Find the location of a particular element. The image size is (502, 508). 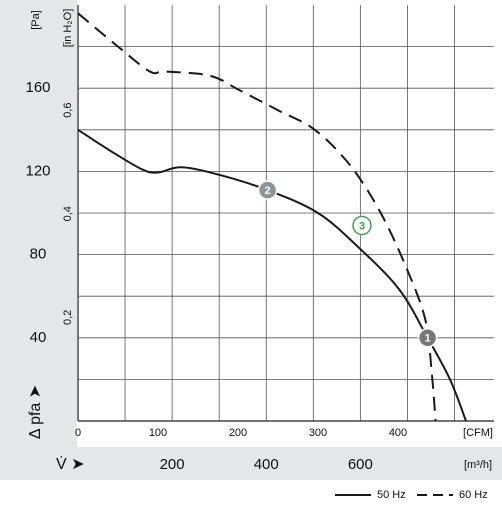

y3-tick-label: 0,2 is located at coordinates (68, 317).